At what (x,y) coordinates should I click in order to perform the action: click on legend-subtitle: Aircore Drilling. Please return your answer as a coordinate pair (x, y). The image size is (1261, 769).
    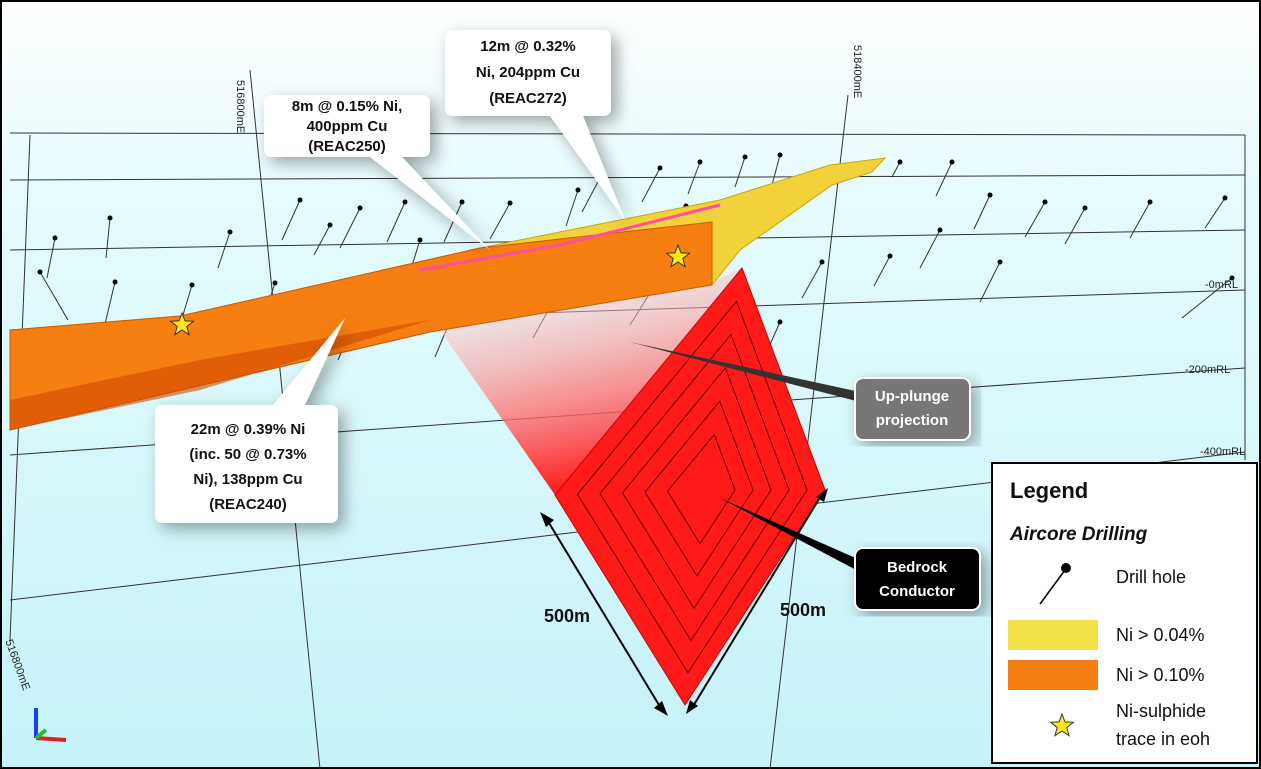
    Looking at the image, I should click on (1078, 534).